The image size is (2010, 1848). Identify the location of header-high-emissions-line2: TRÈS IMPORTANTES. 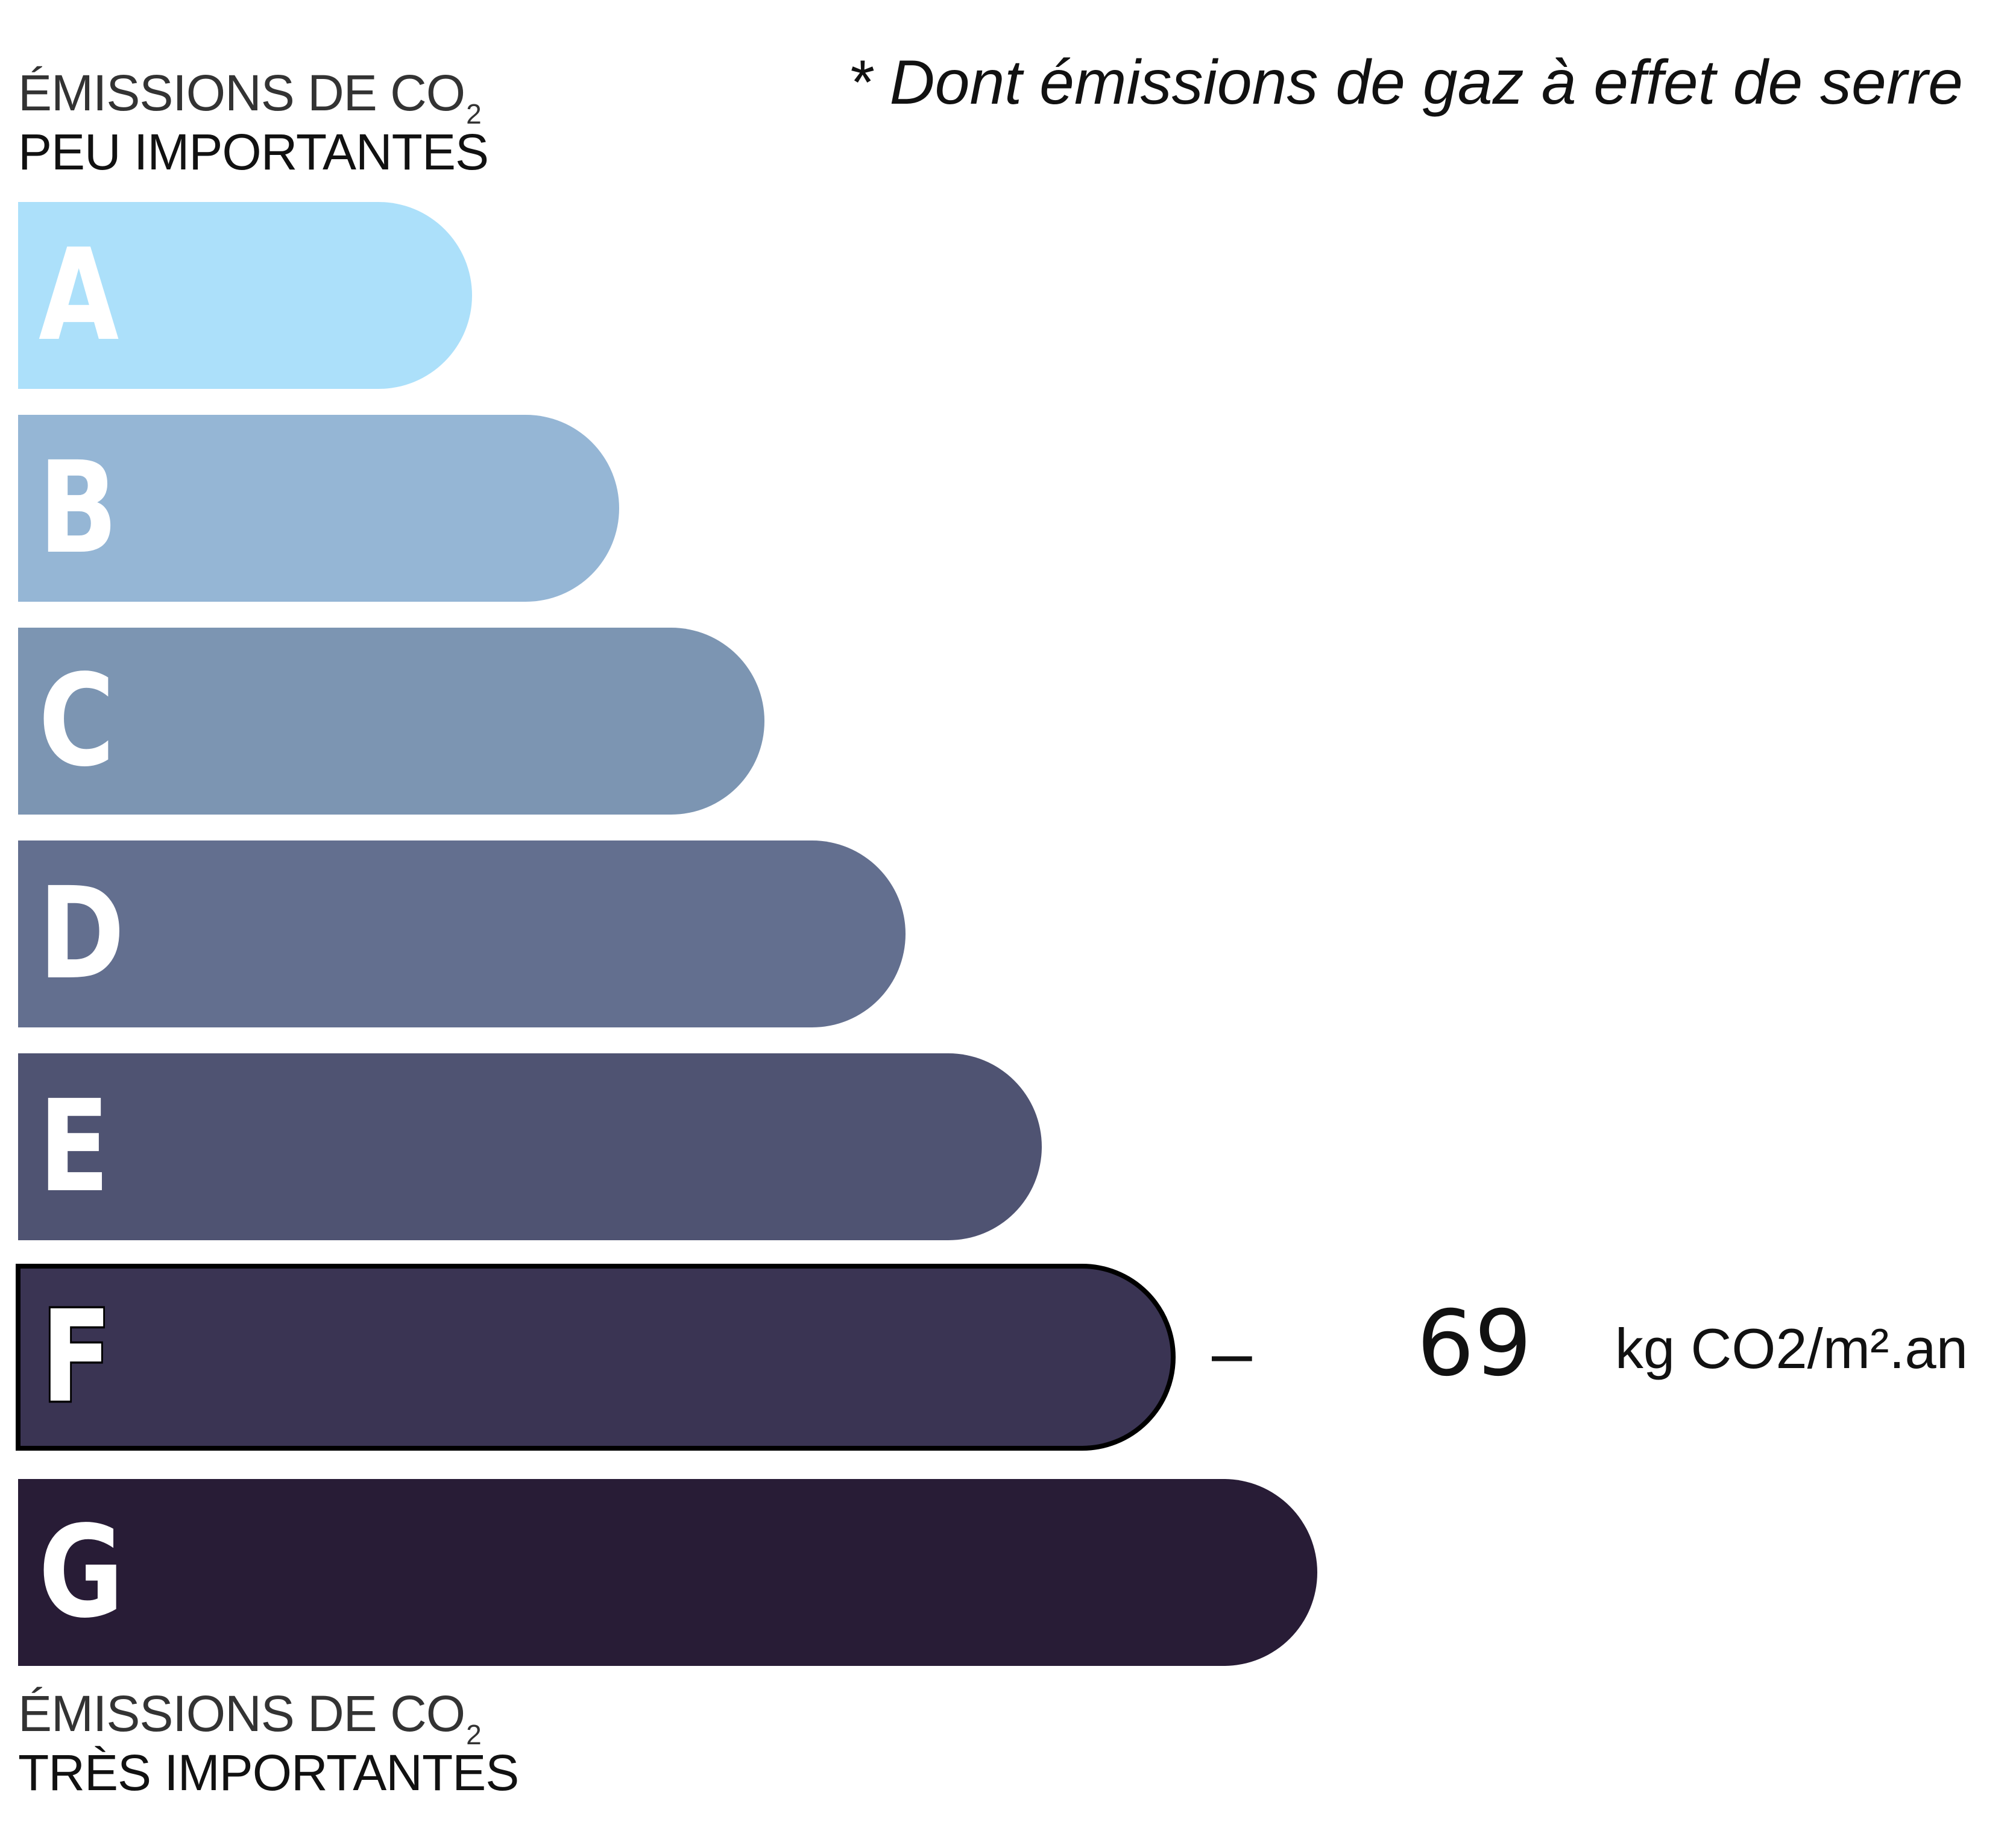
(268, 1772).